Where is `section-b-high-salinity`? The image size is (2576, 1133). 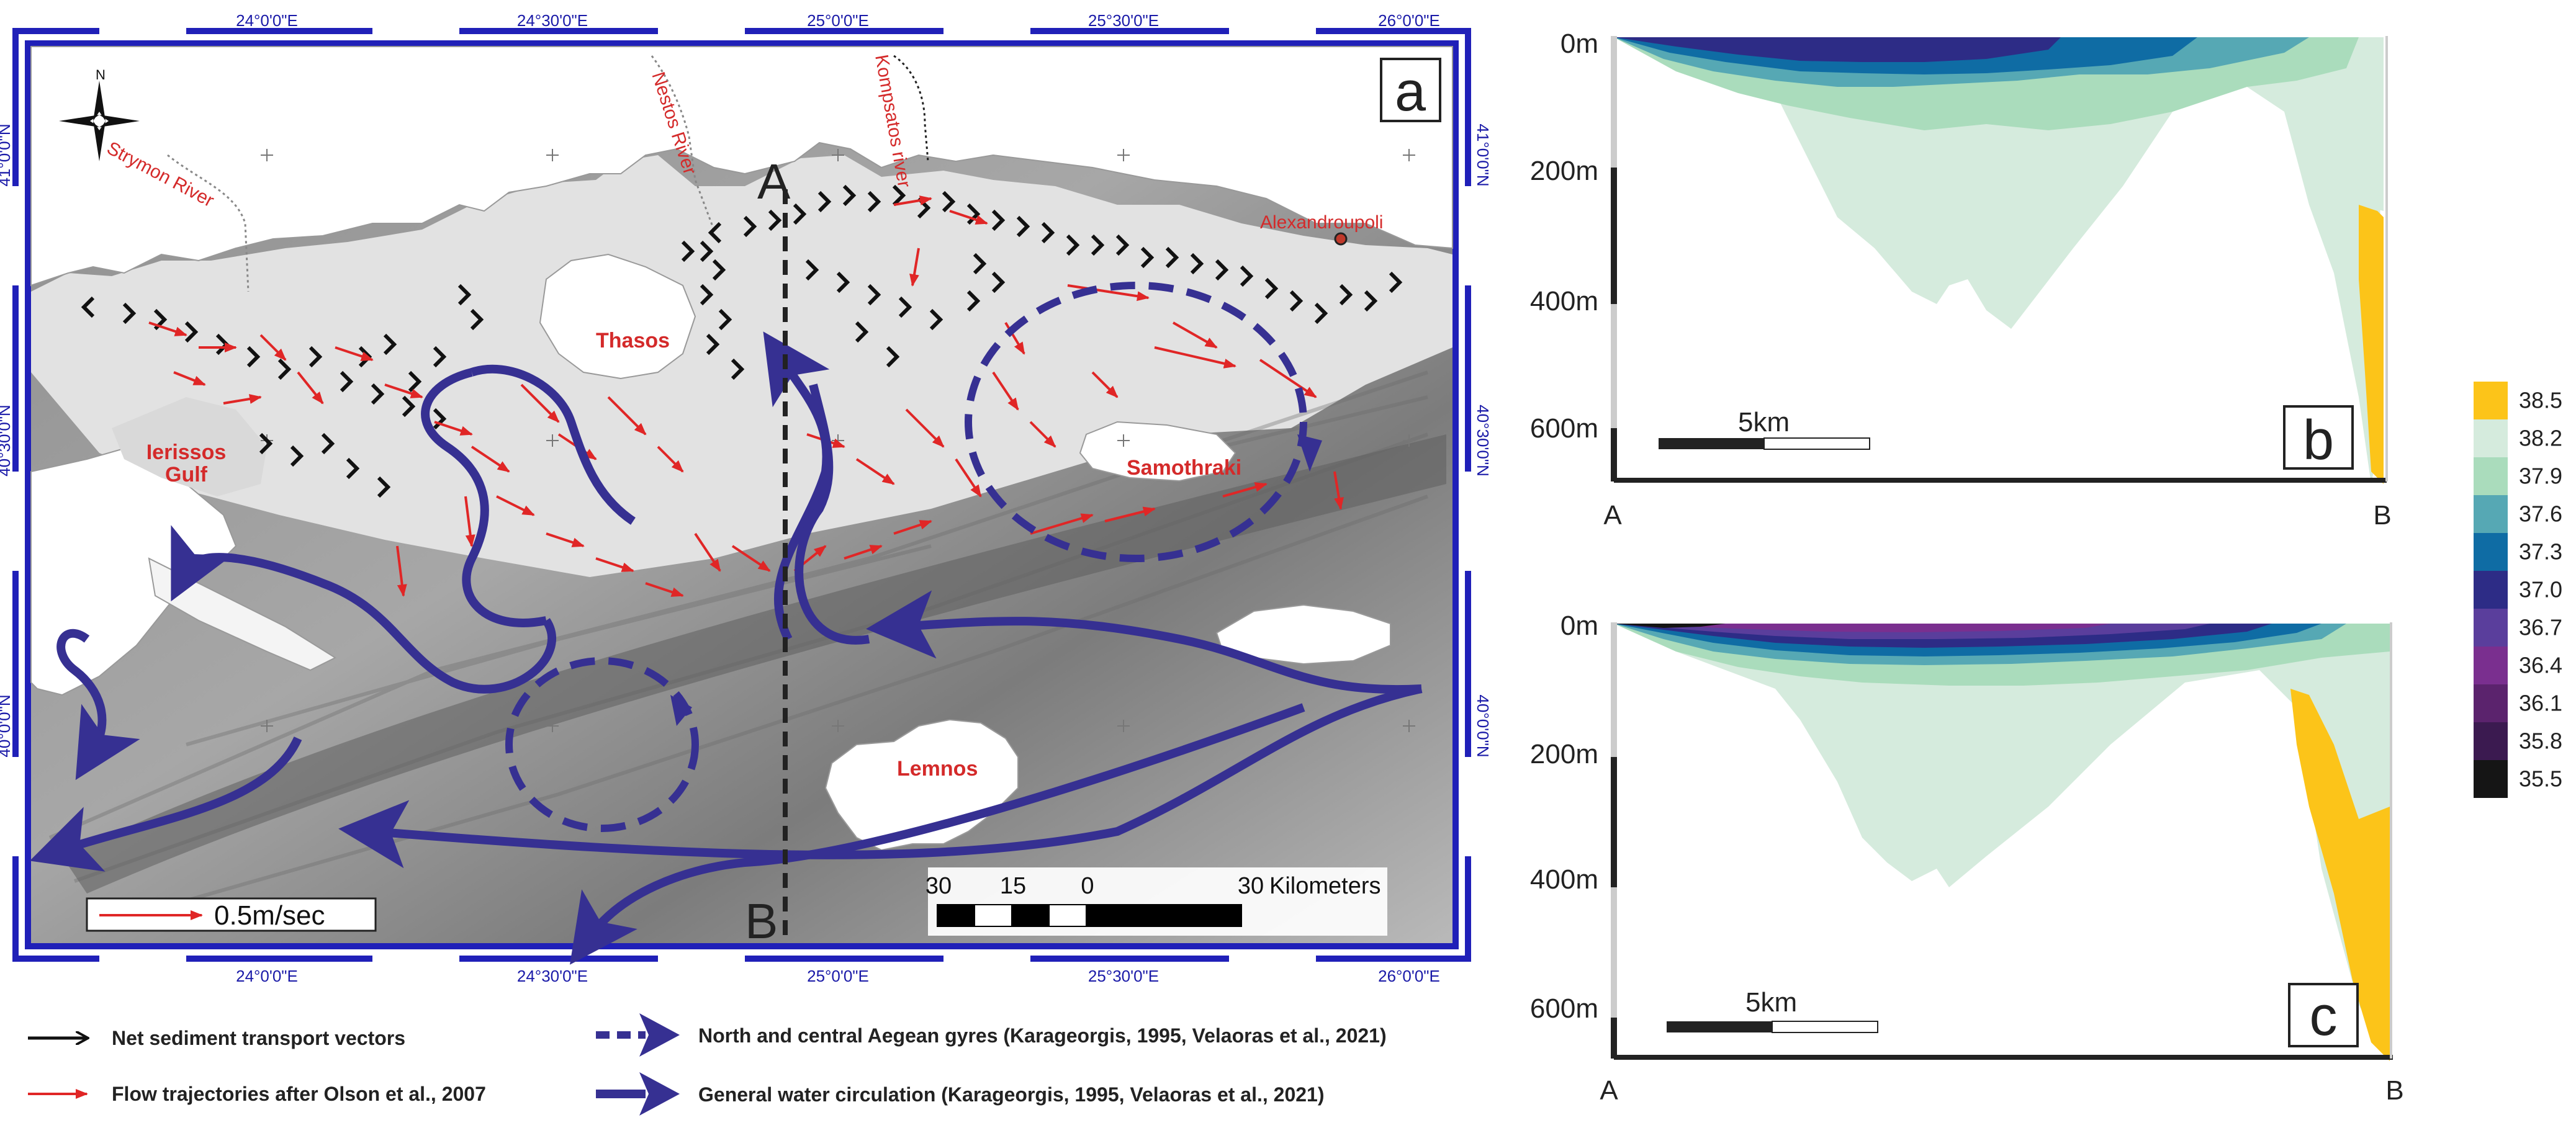 section-b-high-salinity is located at coordinates (2371, 344).